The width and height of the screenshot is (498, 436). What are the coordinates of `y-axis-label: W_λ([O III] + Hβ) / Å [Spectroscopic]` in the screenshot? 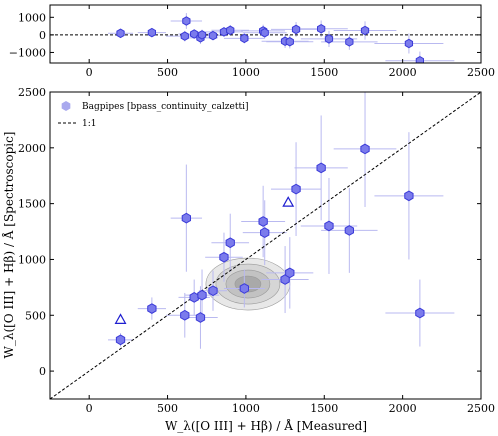 It's located at (8, 245).